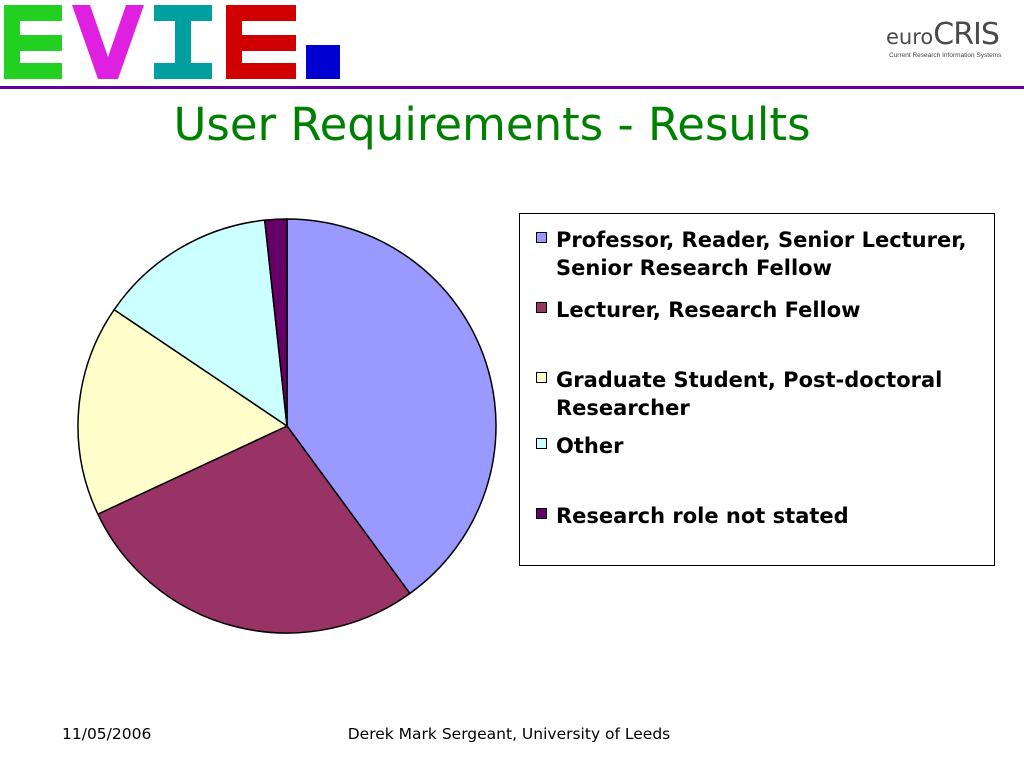 This screenshot has width=1024, height=768. What do you see at coordinates (708, 310) in the screenshot?
I see `legend-label: Lecturer, Research Fellow` at bounding box center [708, 310].